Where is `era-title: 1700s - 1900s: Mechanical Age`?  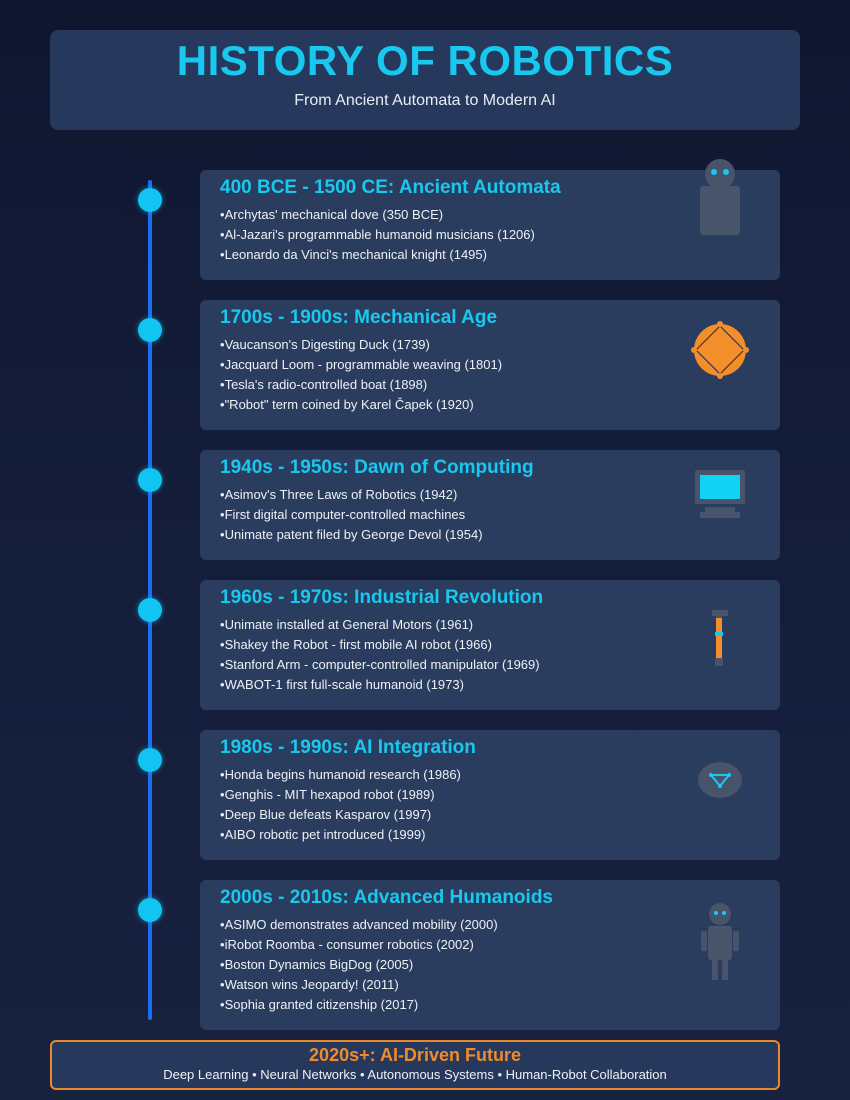
era-title: 1700s - 1900s: Mechanical Age is located at coordinates (359, 317).